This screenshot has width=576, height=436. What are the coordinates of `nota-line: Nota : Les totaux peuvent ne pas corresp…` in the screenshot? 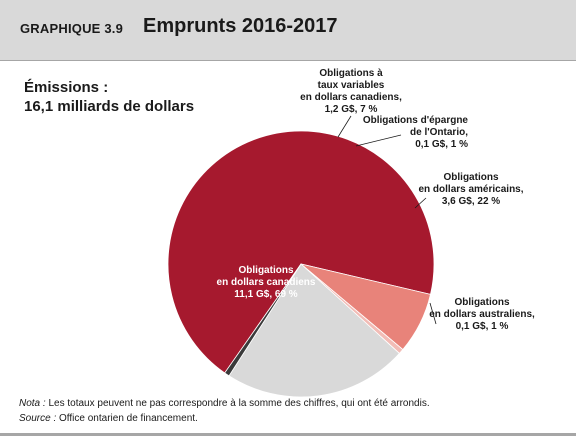 It's located at (224, 403).